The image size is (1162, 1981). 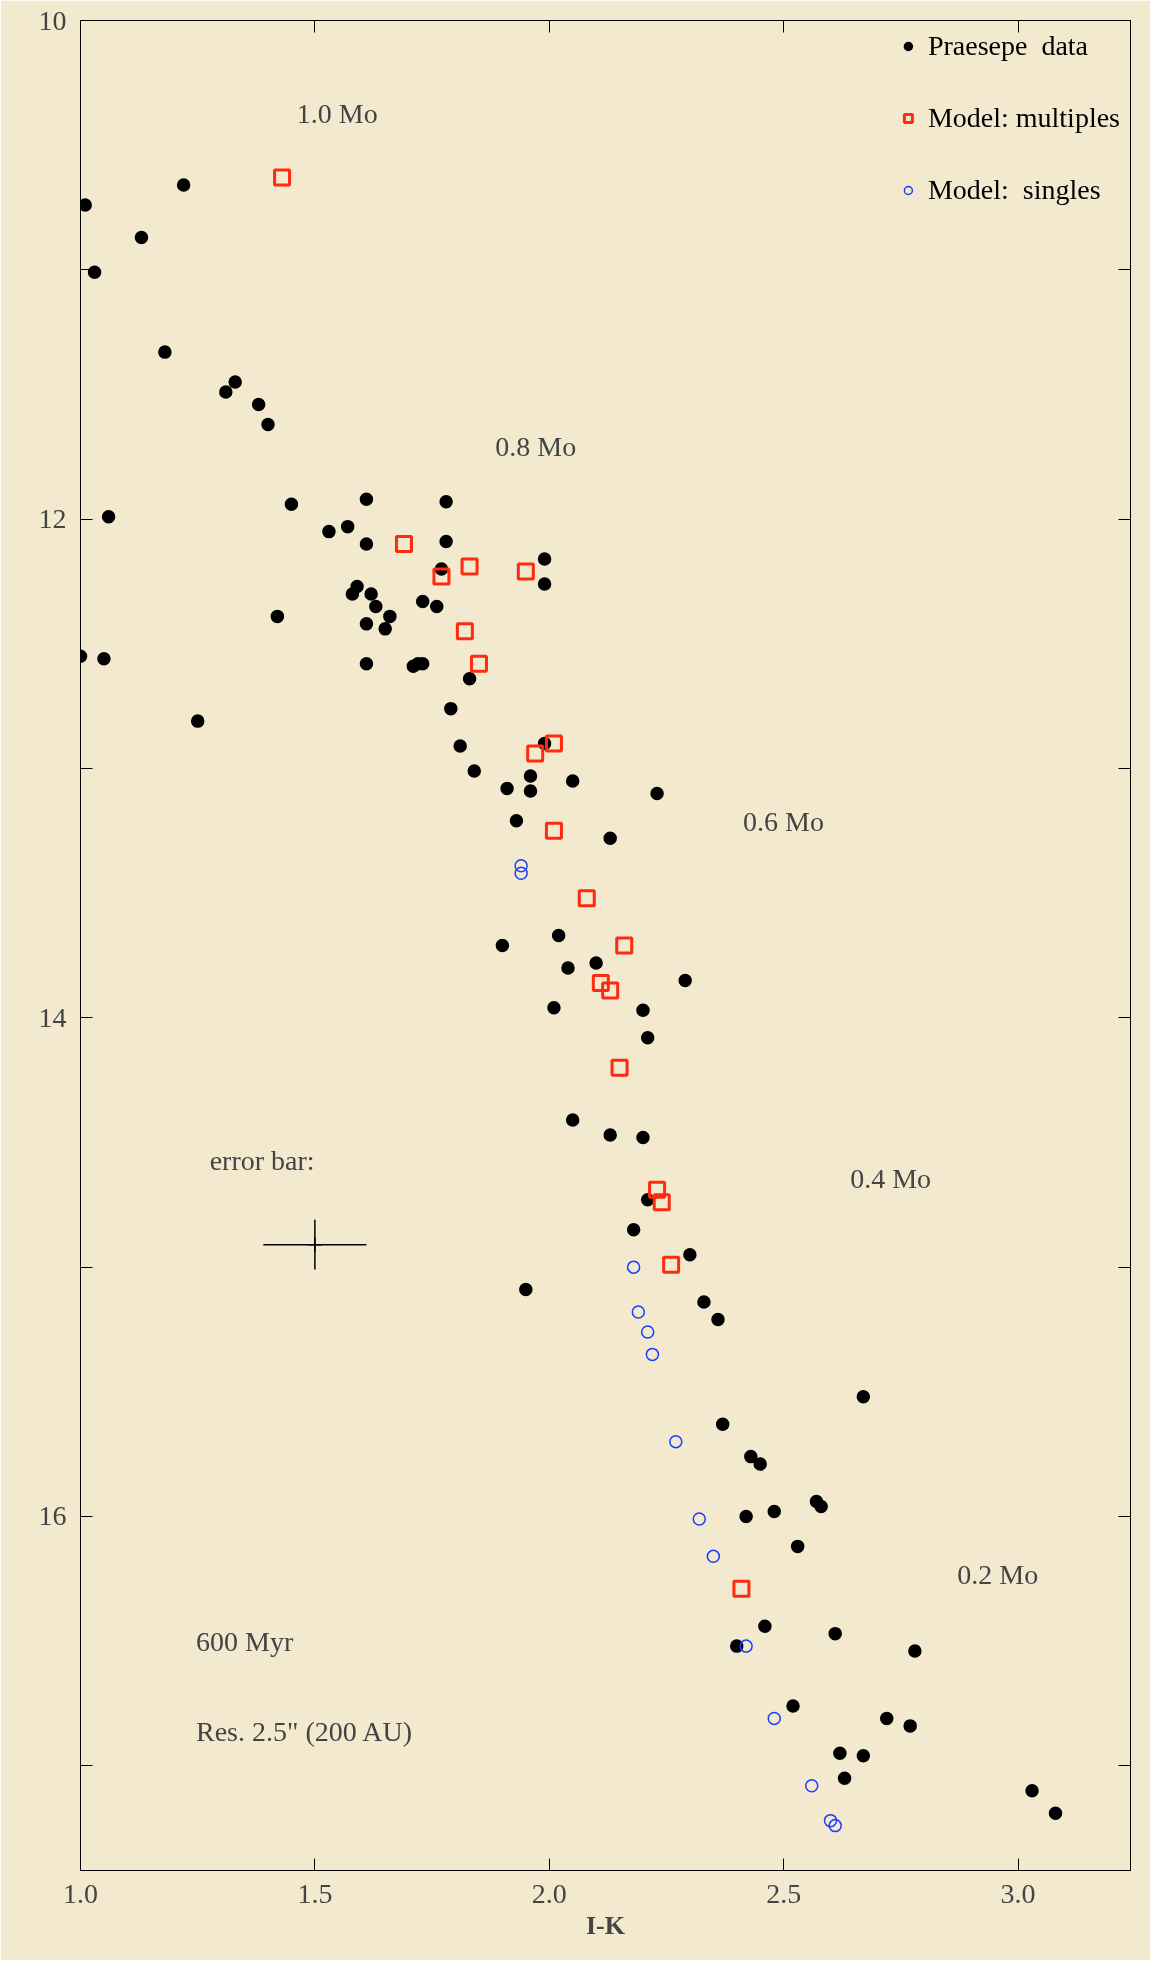 I want to click on y-tick-label: 14, so click(x=52, y=1017).